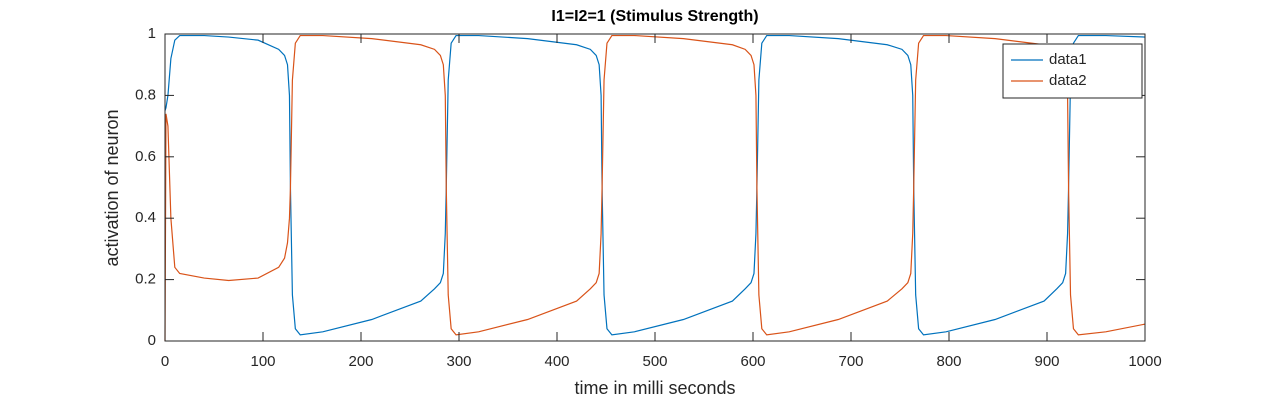 The height and width of the screenshot is (402, 1266). I want to click on x-tick-label: 200, so click(360, 361).